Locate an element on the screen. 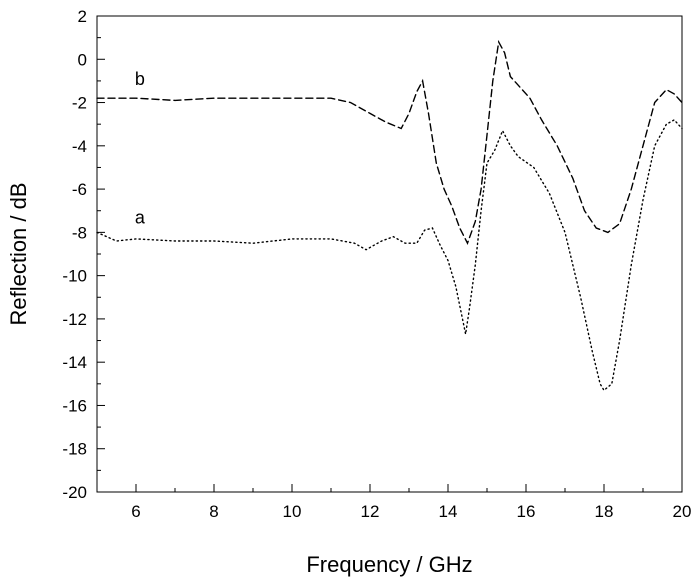 Image resolution: width=700 pixels, height=587 pixels. x-axis-title-group: Frequency / GHz is located at coordinates (389, 564).